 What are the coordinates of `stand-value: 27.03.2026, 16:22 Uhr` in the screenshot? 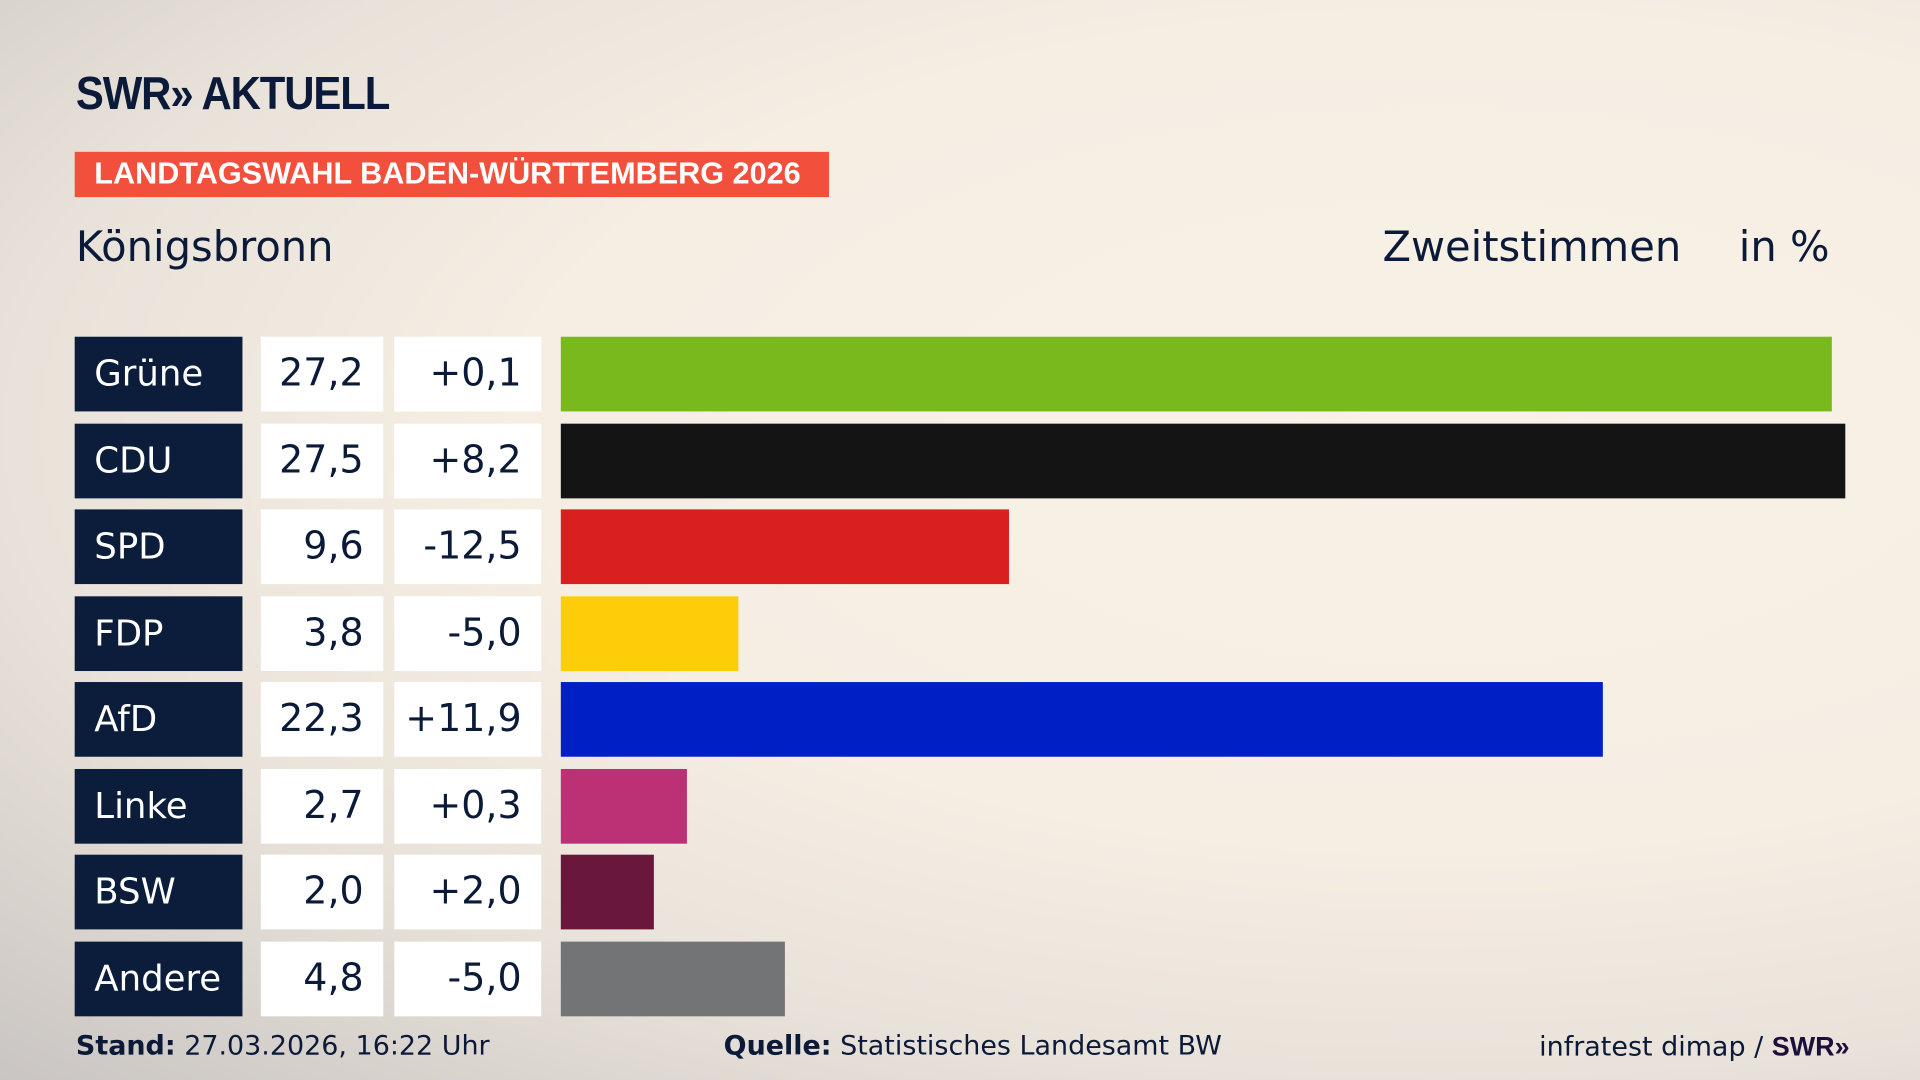 It's located at (337, 1046).